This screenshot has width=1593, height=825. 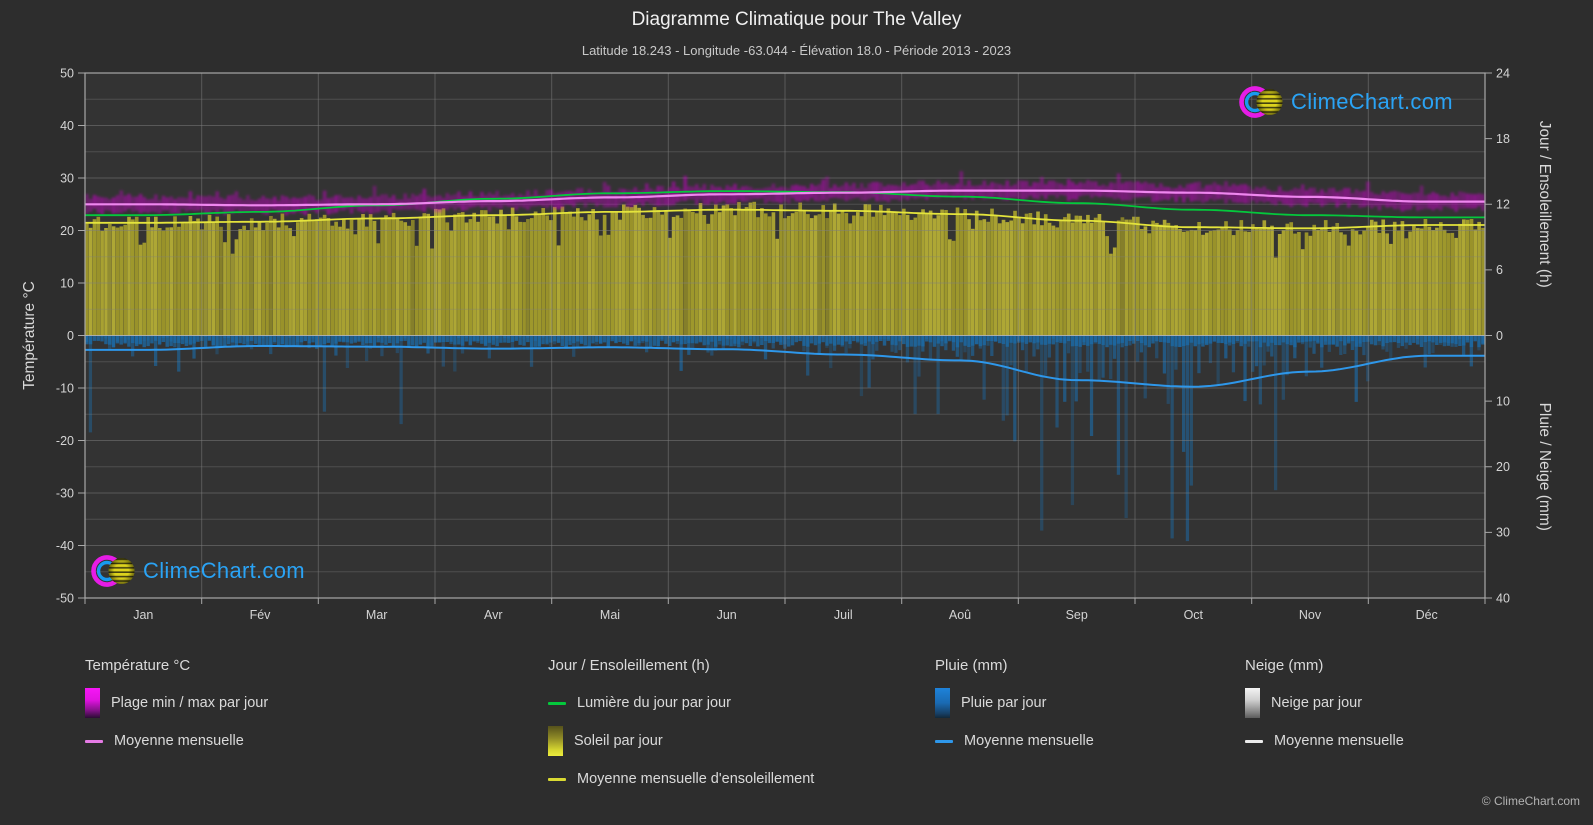 What do you see at coordinates (696, 779) in the screenshot?
I see `legend-item-label: Moyenne mensuelle d'ensoleillement` at bounding box center [696, 779].